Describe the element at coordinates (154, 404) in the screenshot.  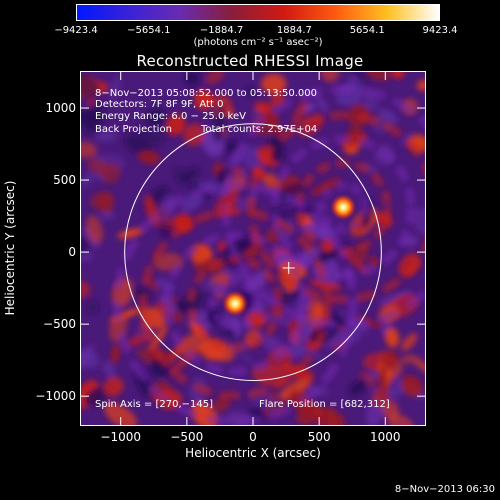
I see `annotation-spin-axis: Spin Axis = [270,−145]` at that location.